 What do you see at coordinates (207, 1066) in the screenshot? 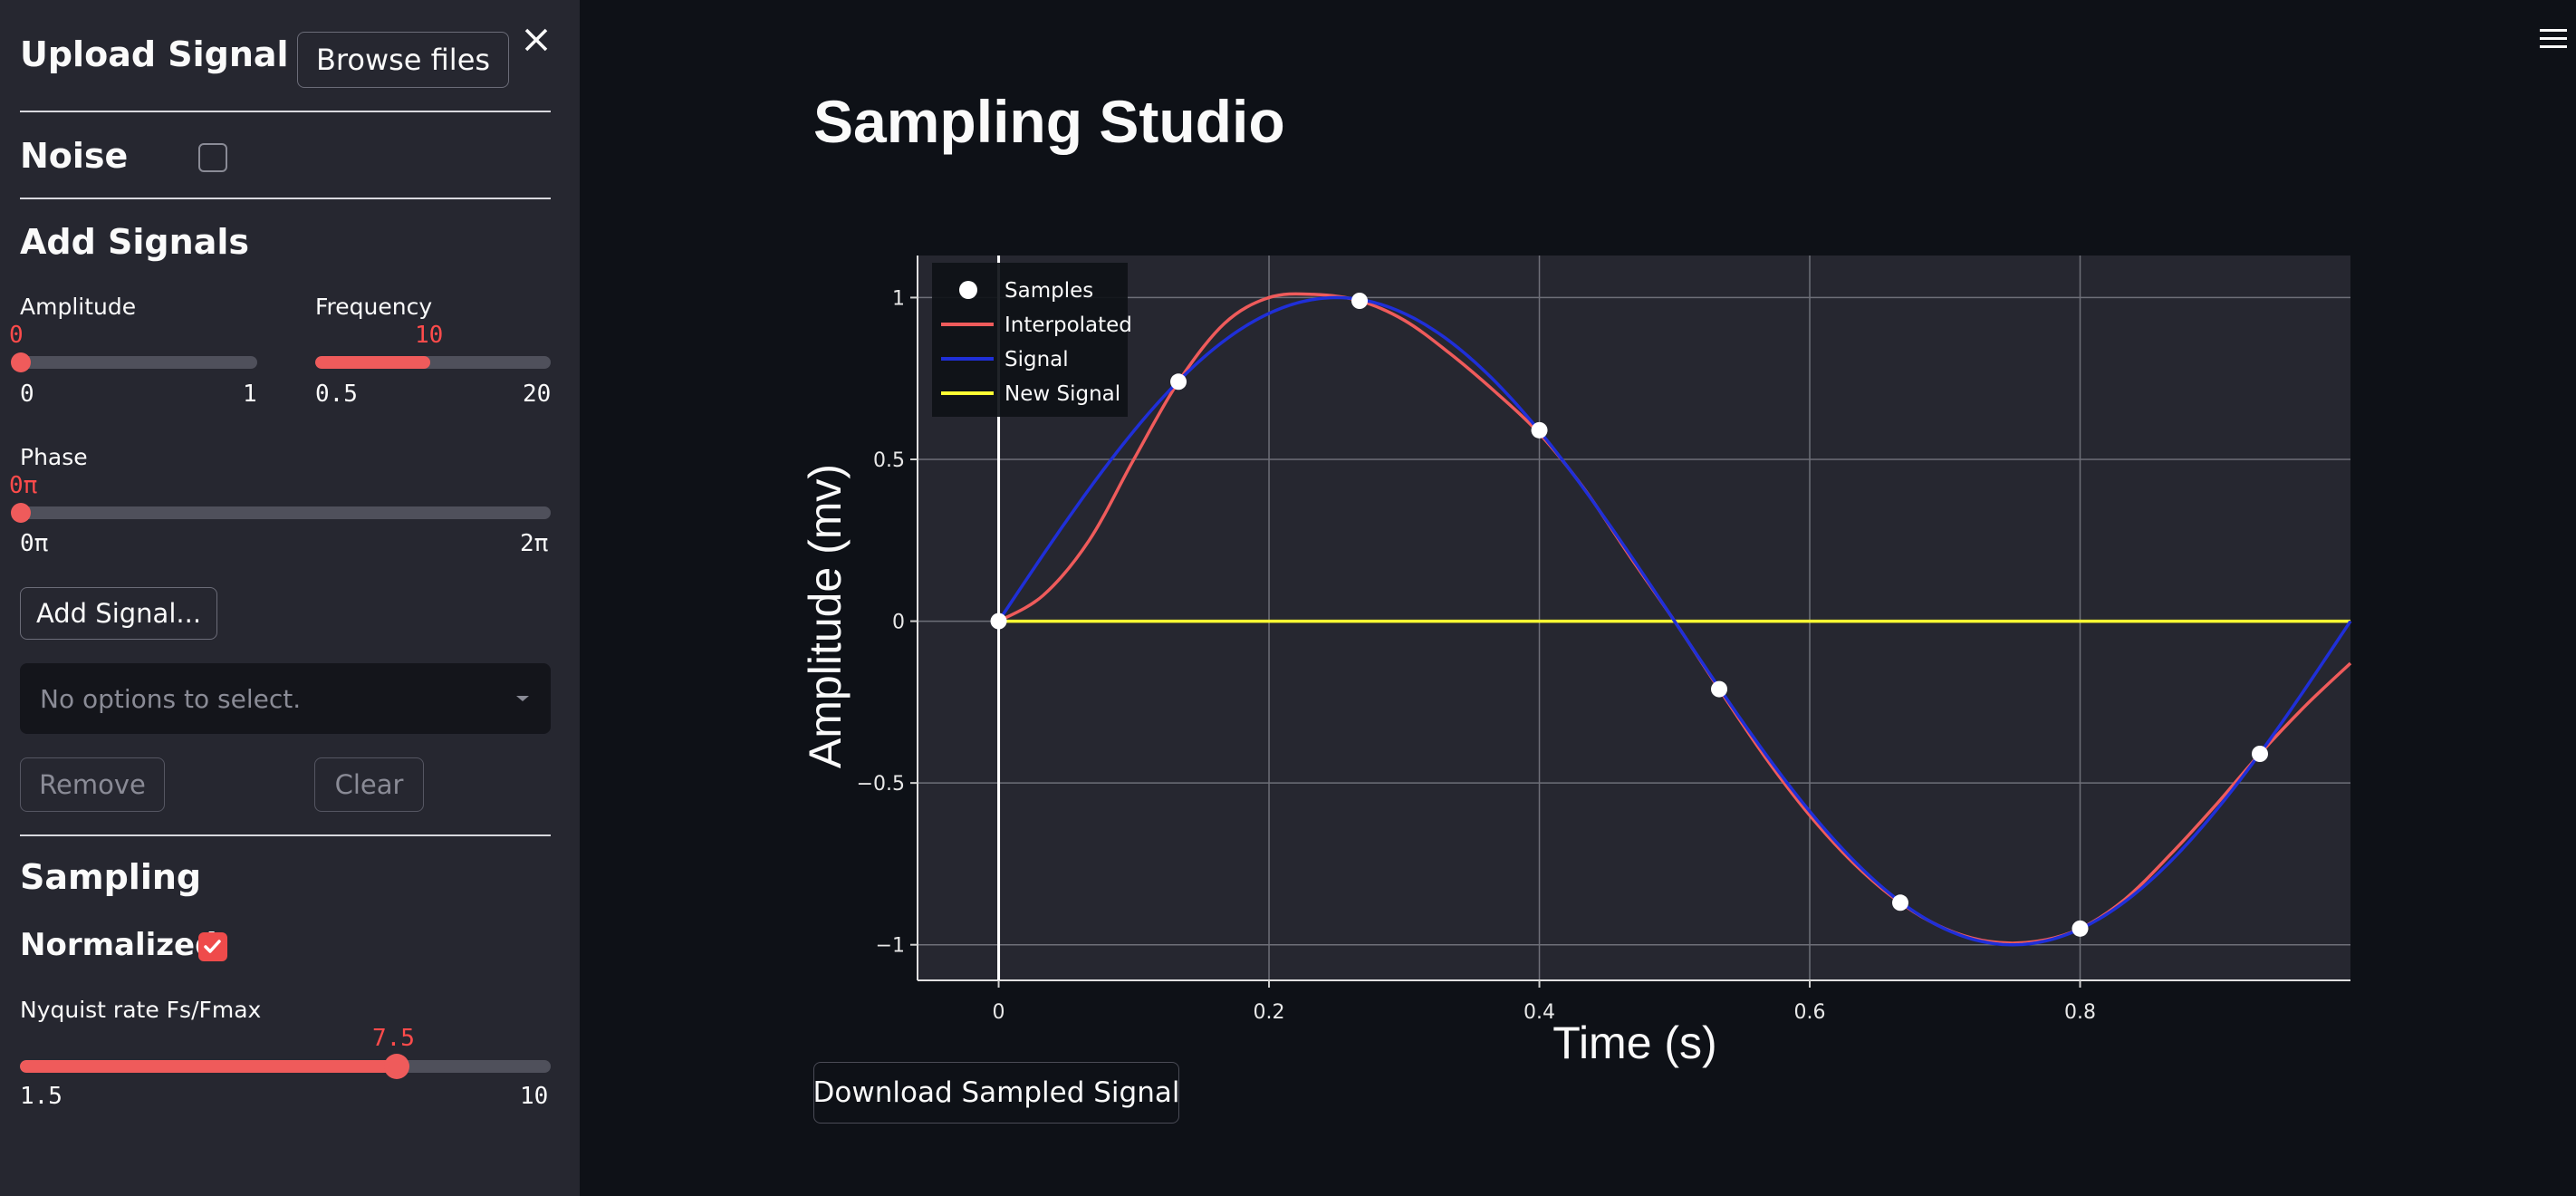
I see `nyquist-slider-fill` at bounding box center [207, 1066].